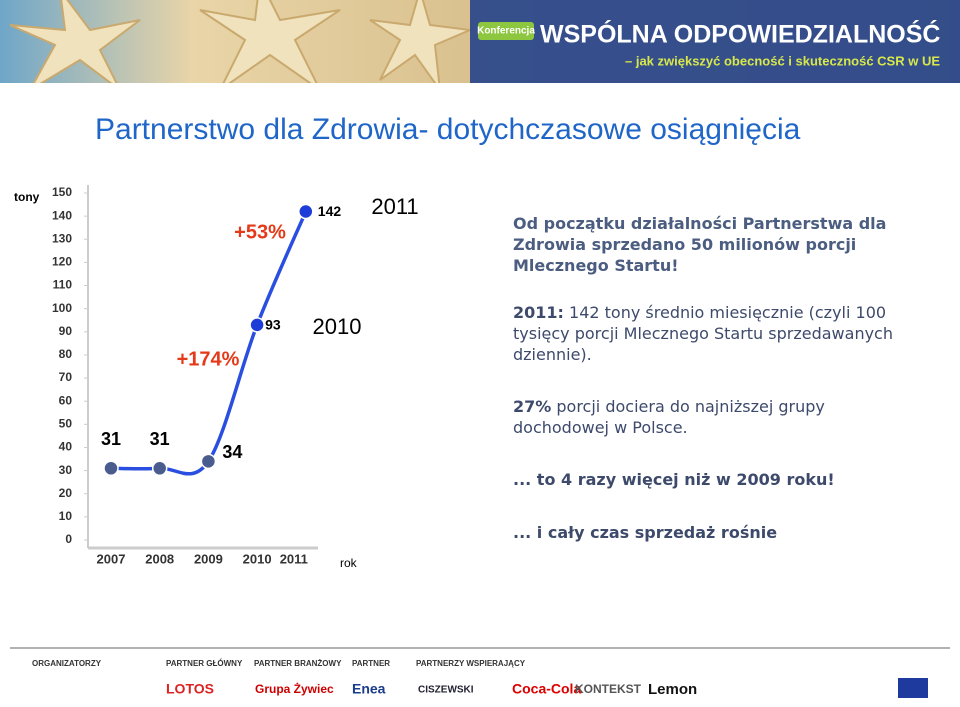 The image size is (960, 707). Describe the element at coordinates (608, 689) in the screenshot. I see `logo: KONTEKST` at that location.